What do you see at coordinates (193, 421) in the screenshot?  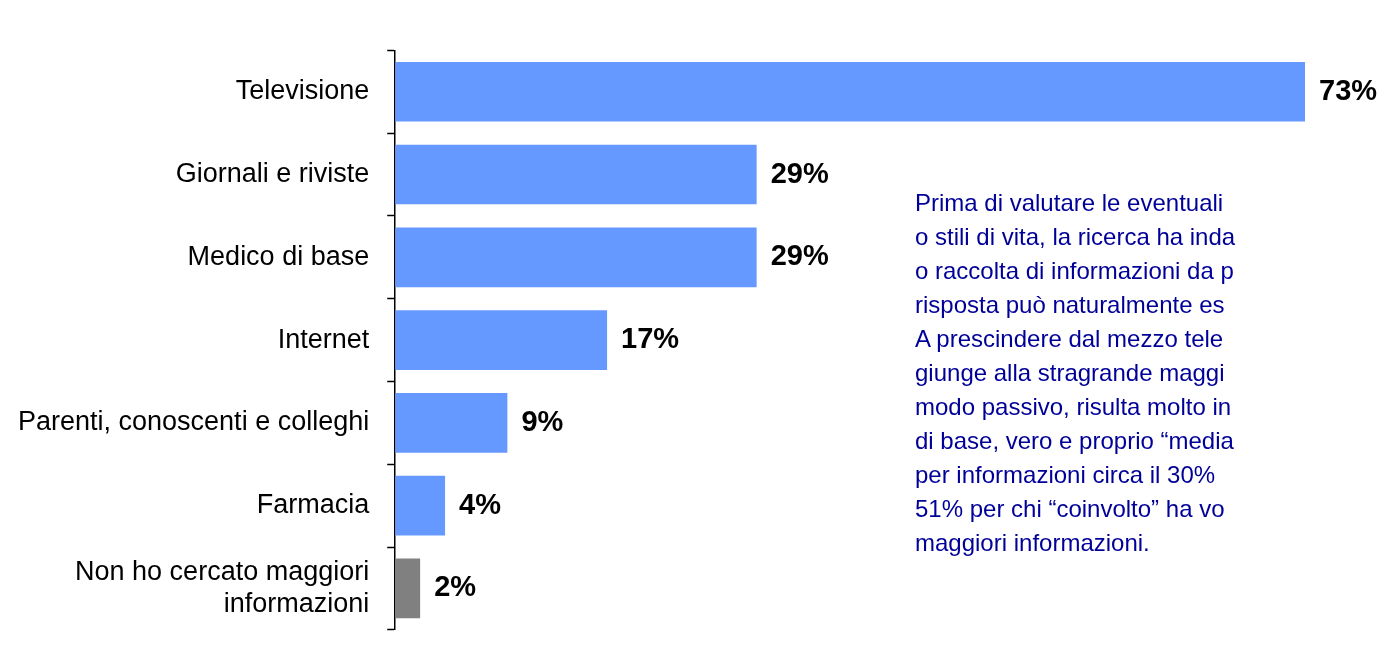 I see `y-tick-label: Parenti, conoscenti e colleghi` at bounding box center [193, 421].